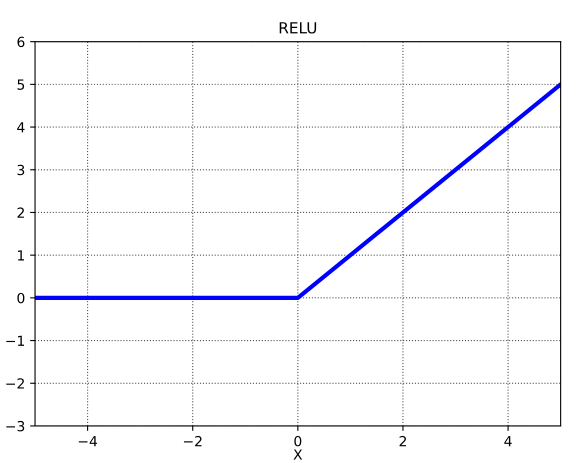  What do you see at coordinates (20, 298) in the screenshot?
I see `y-tick-label: 0` at bounding box center [20, 298].